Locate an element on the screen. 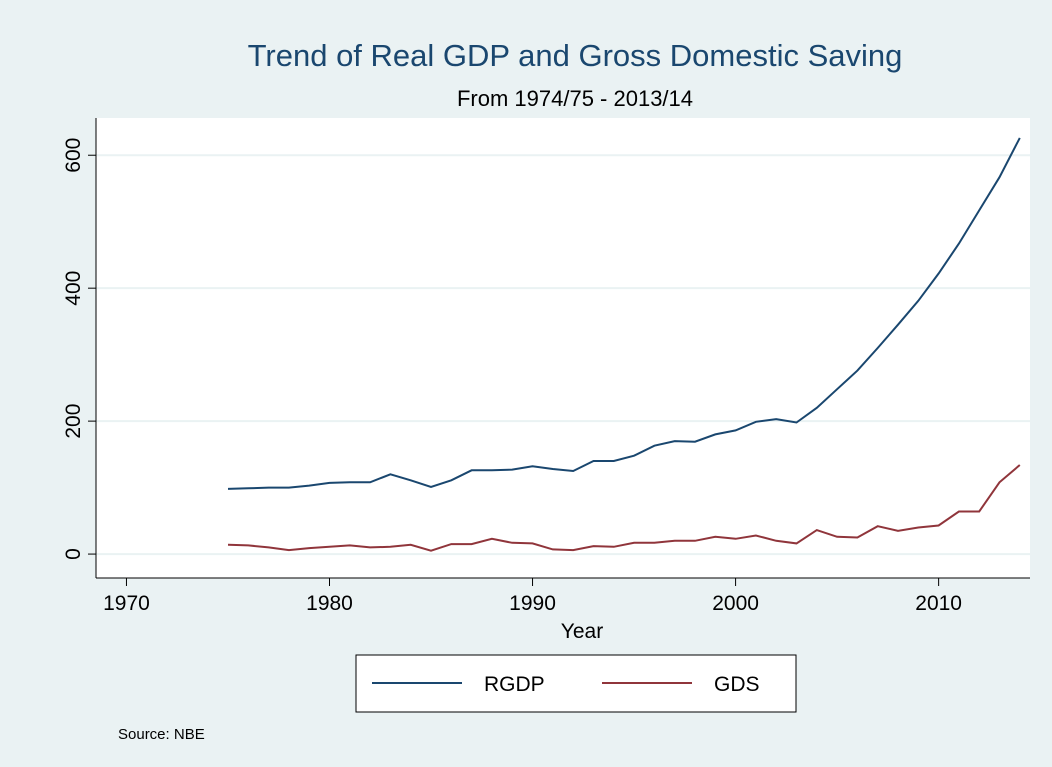 This screenshot has height=767, width=1052. y-tick-label: 0 is located at coordinates (73, 554).